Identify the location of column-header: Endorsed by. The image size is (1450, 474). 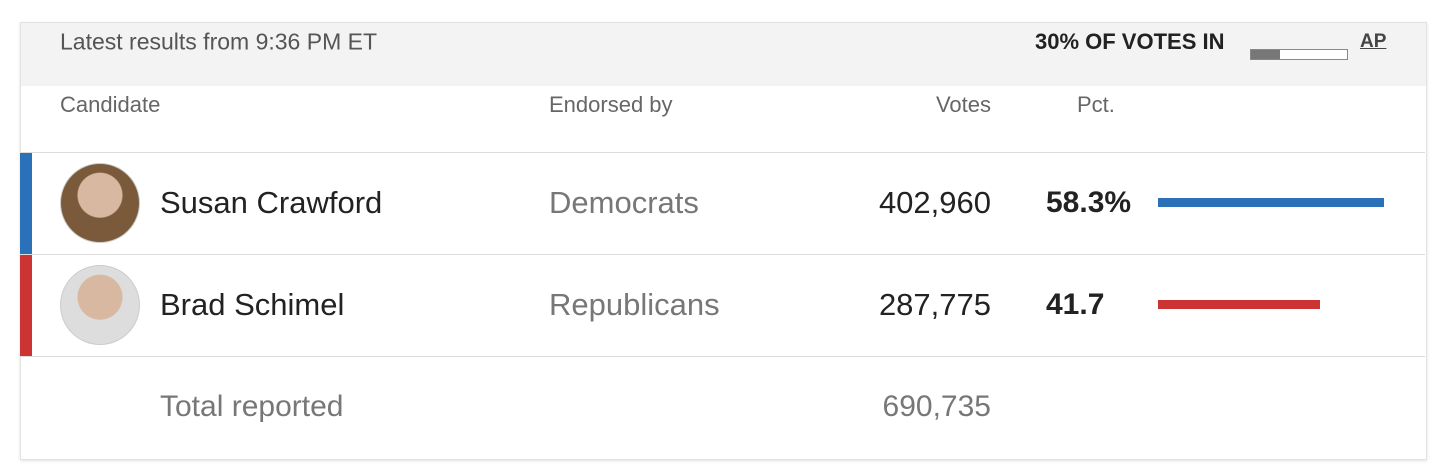
(611, 104).